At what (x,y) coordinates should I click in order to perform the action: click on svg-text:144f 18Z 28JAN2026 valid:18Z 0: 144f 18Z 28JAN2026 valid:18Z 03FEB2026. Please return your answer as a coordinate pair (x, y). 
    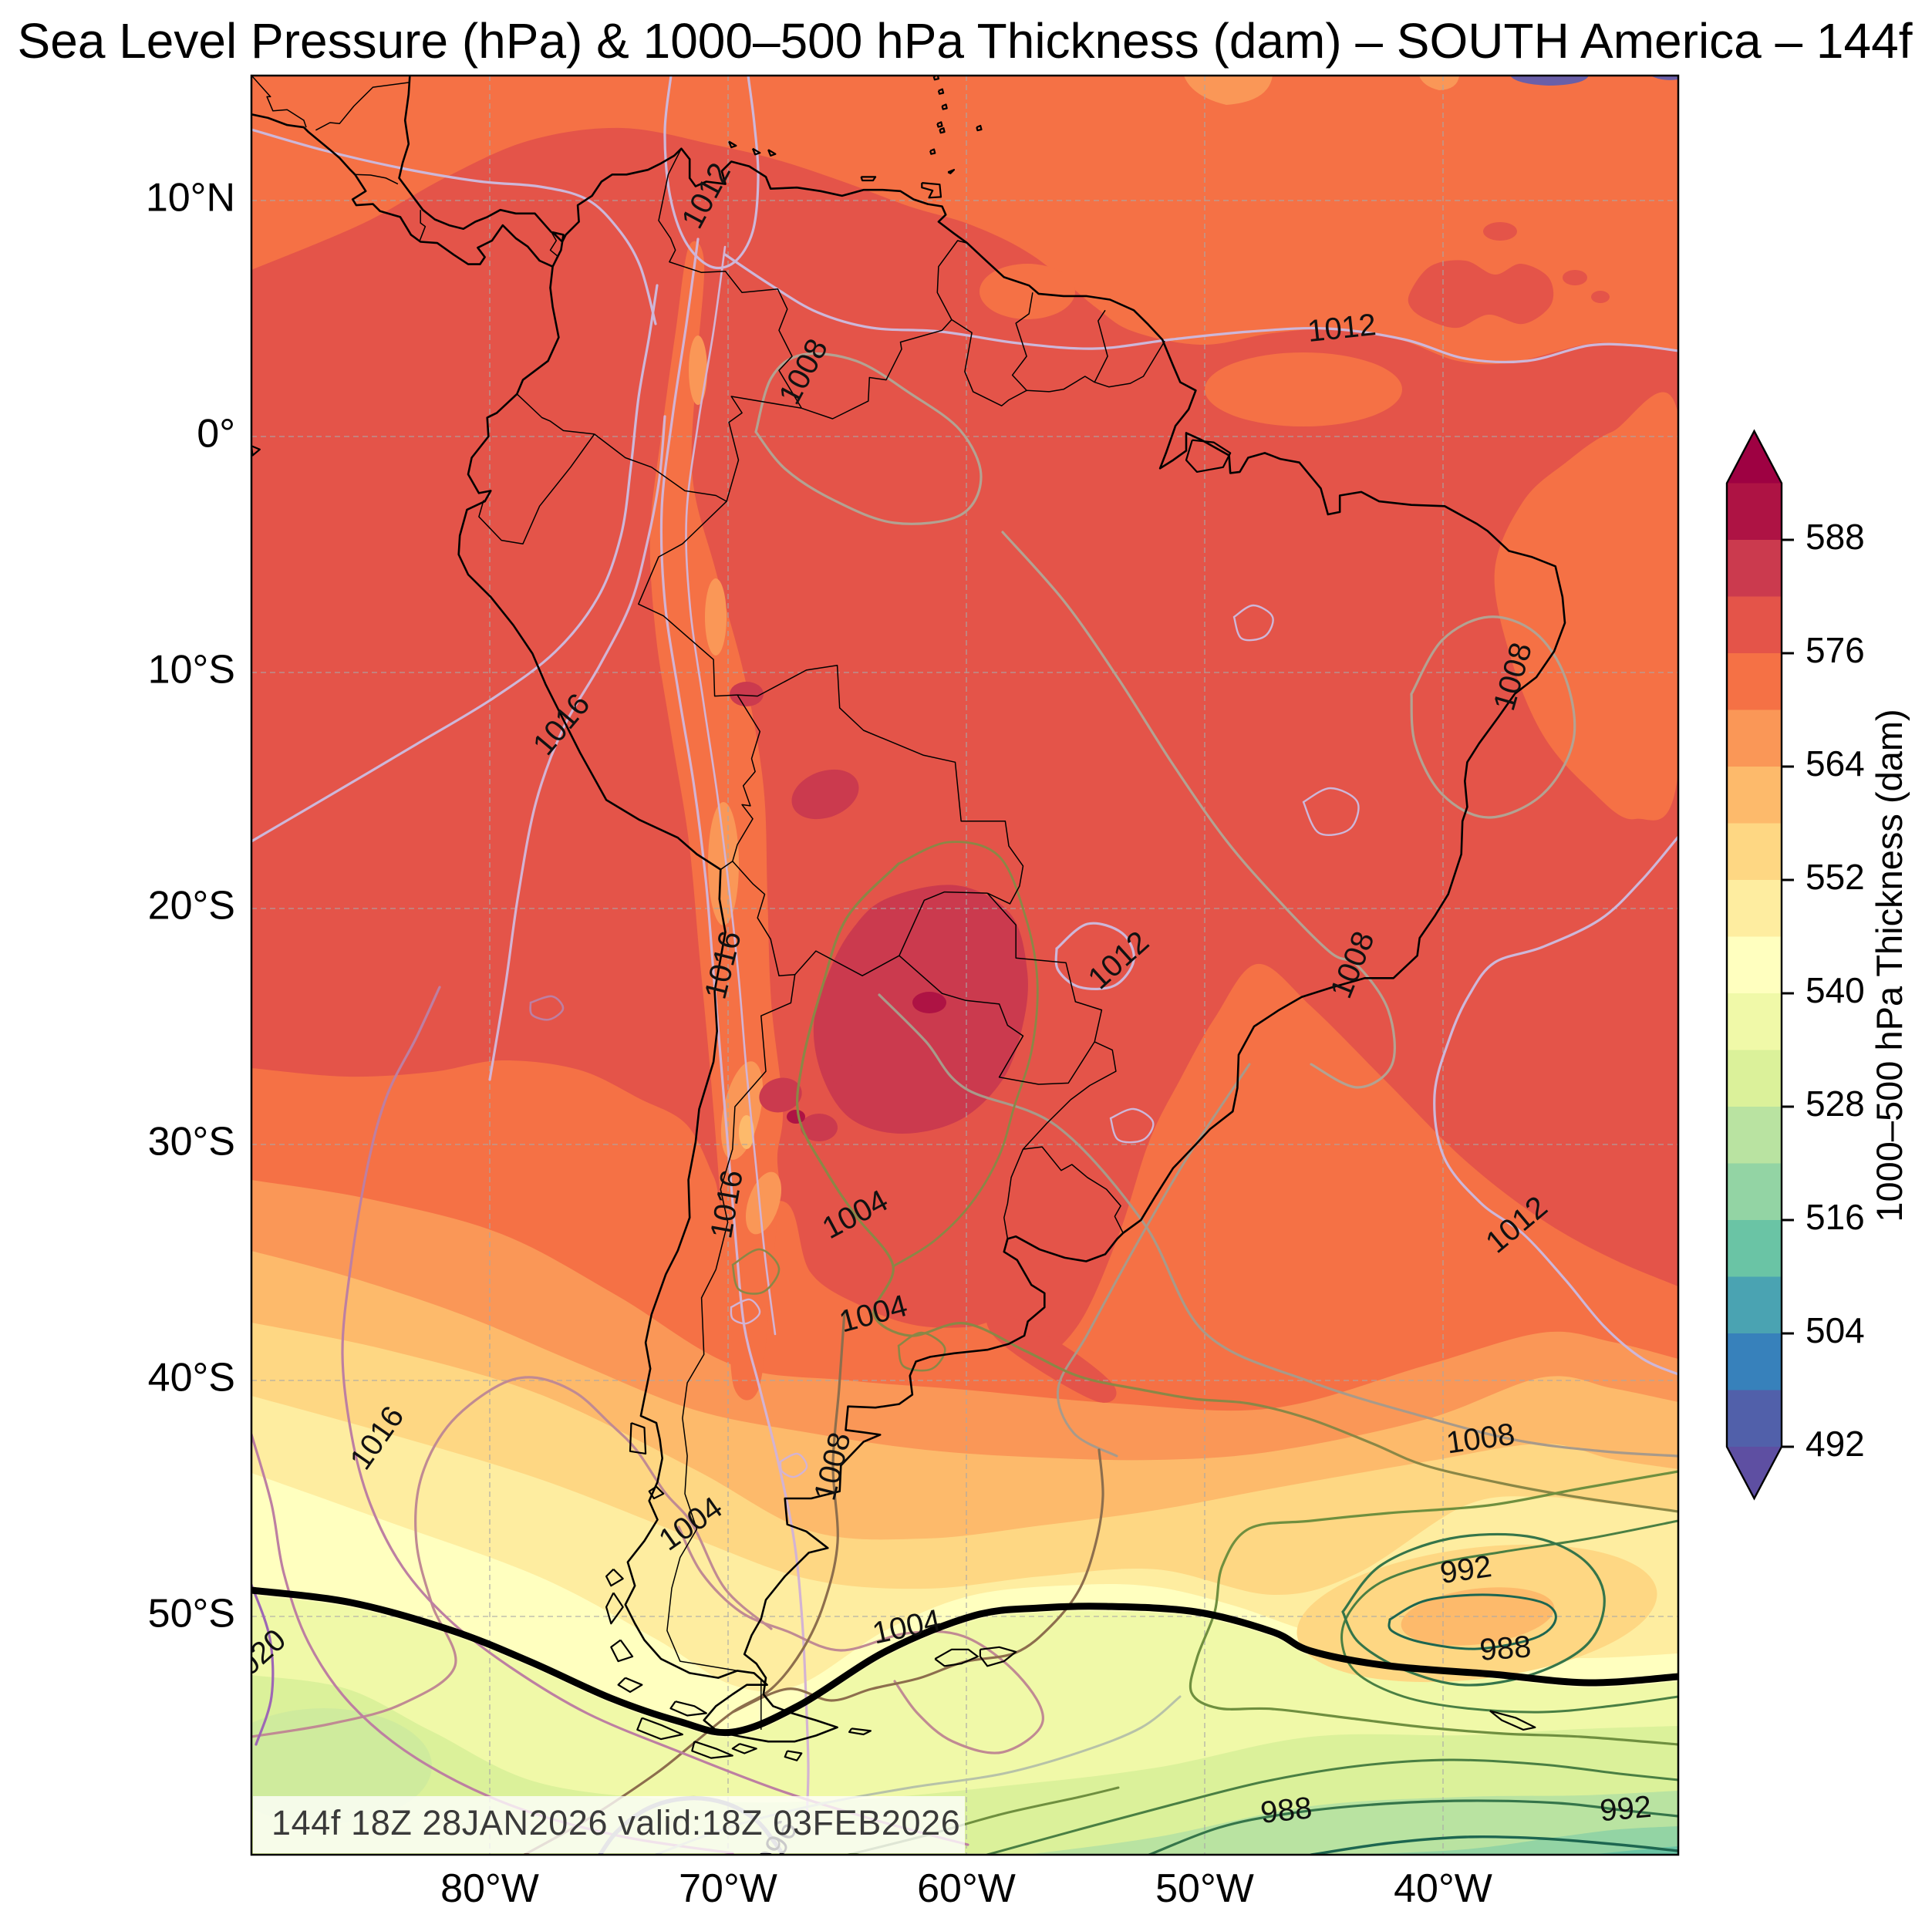
    Looking at the image, I should click on (615, 1823).